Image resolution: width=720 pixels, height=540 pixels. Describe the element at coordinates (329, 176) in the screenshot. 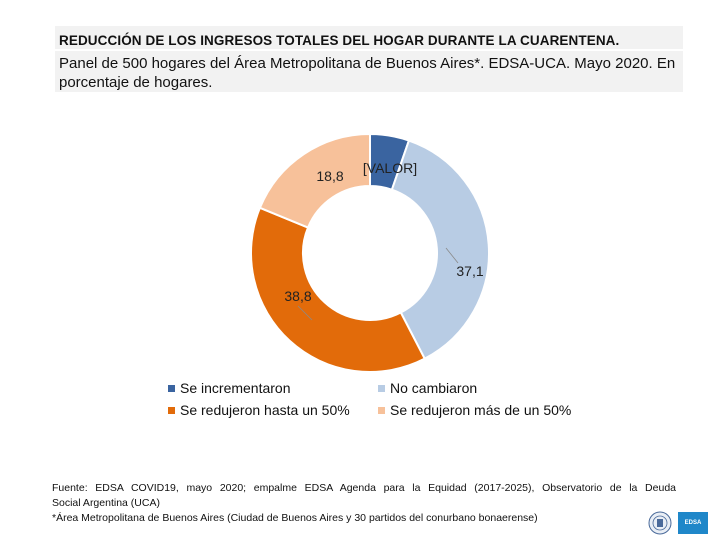

I see `data-label-4: 18,8` at that location.